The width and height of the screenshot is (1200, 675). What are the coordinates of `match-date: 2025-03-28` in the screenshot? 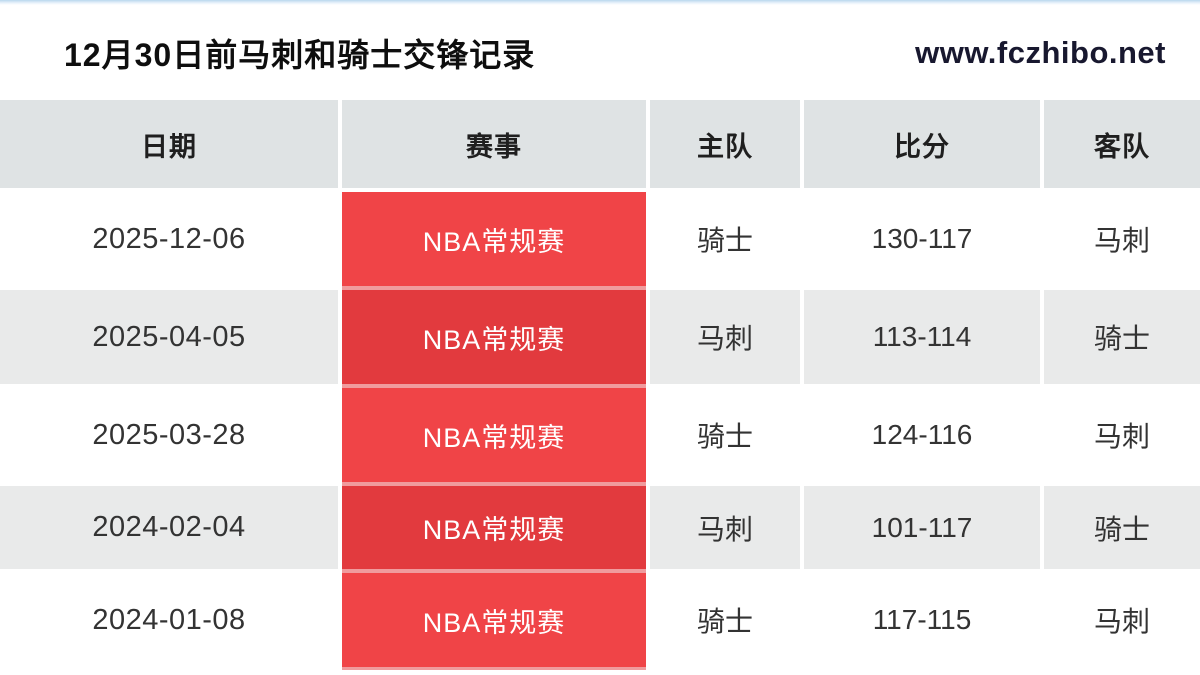 It's located at (169, 435).